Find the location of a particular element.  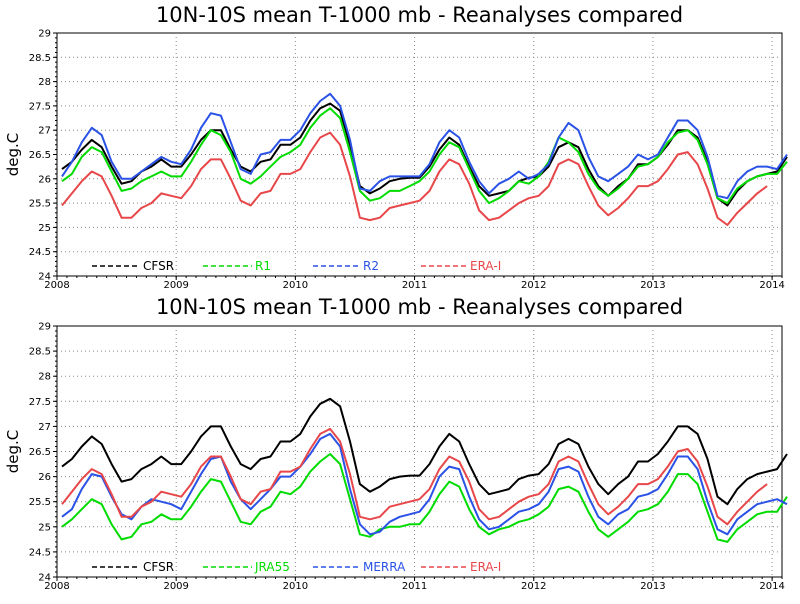

legend-label: R2 is located at coordinates (371, 266).